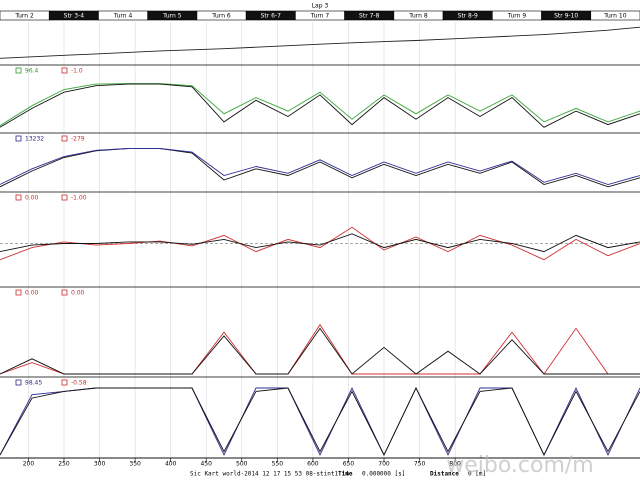  What do you see at coordinates (349, 464) in the screenshot?
I see `x-tick-label: 650` at bounding box center [349, 464].